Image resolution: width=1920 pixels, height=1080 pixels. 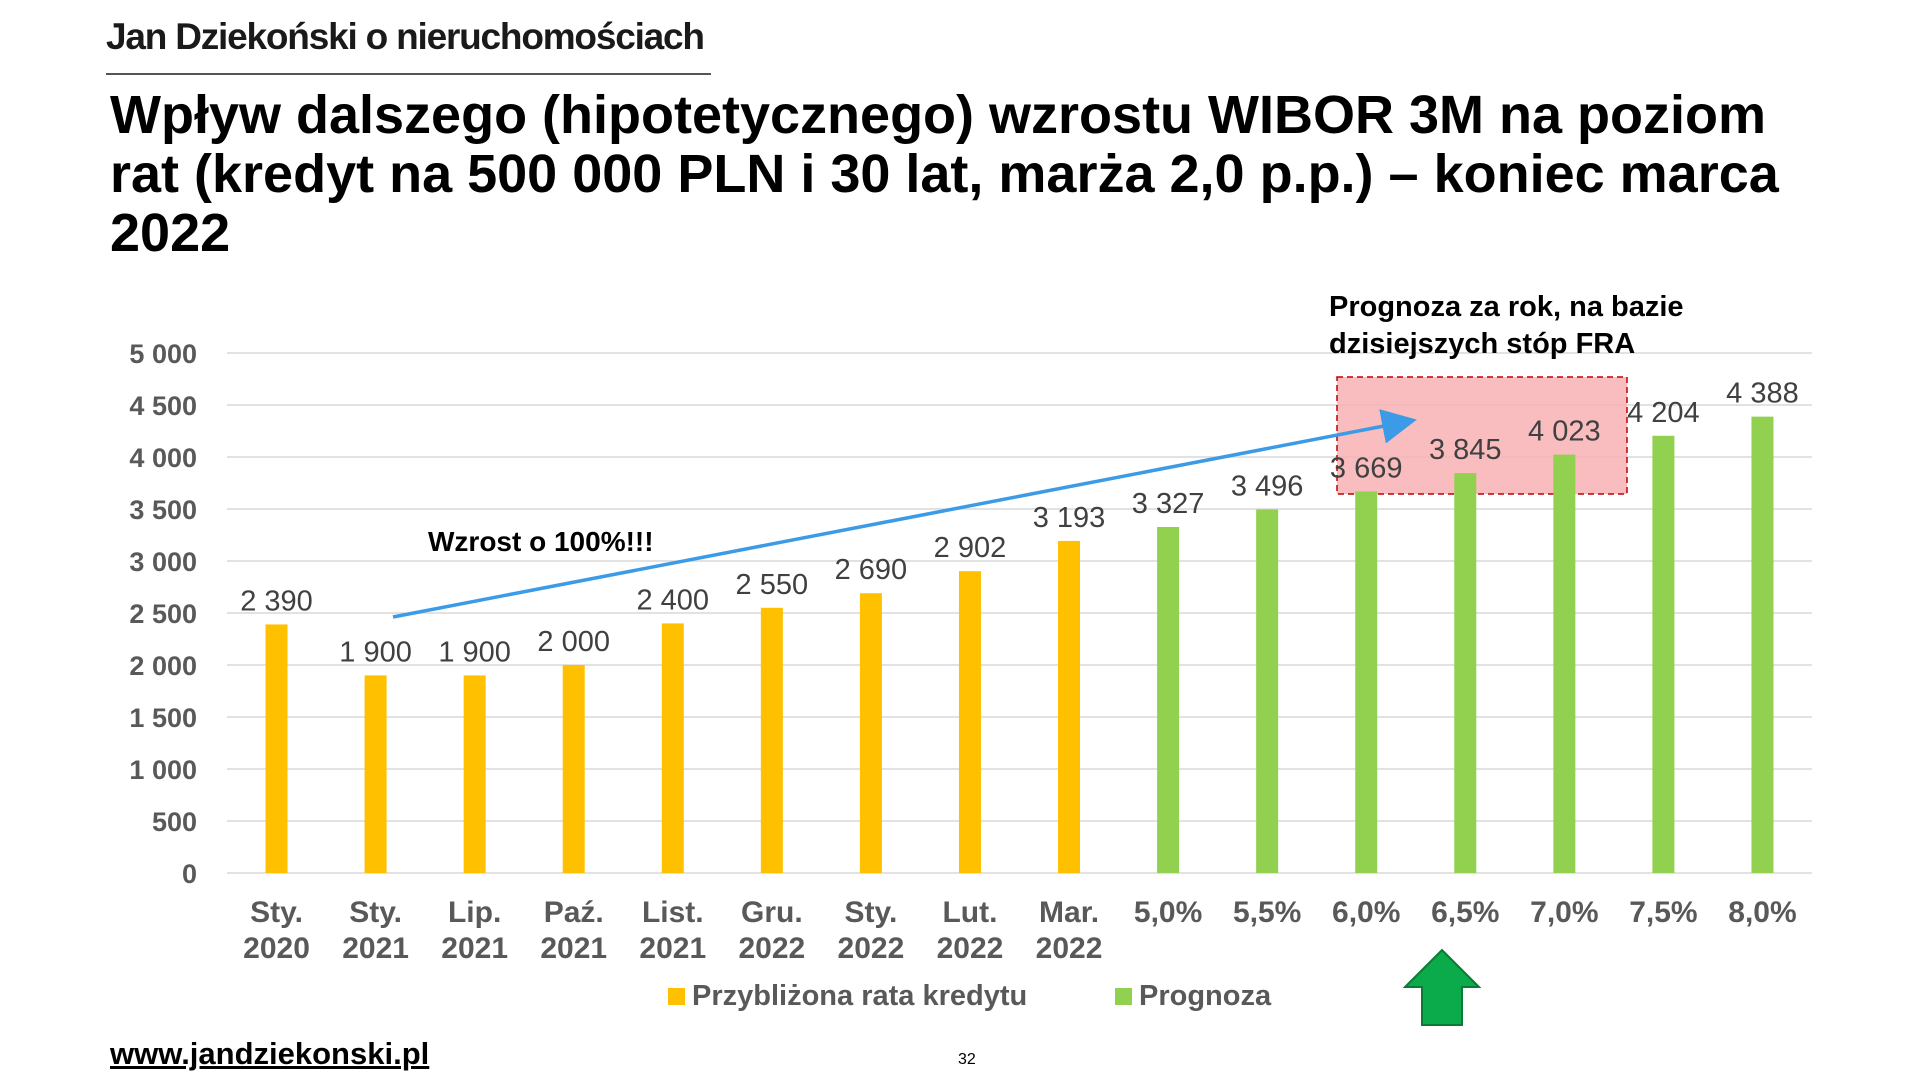 I want to click on data-label: 4 388, so click(x=1762, y=394).